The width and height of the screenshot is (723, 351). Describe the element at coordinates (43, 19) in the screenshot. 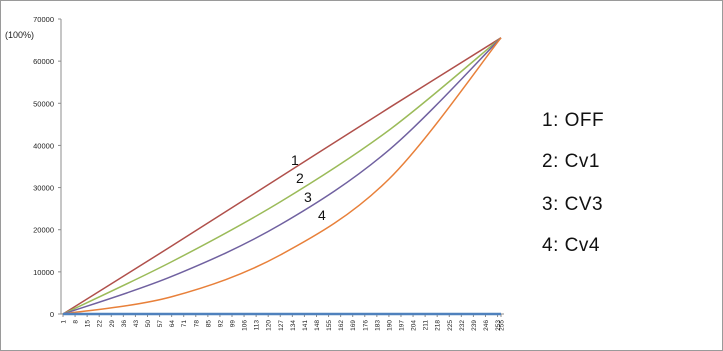

I see `y-tick-label: 70000` at that location.